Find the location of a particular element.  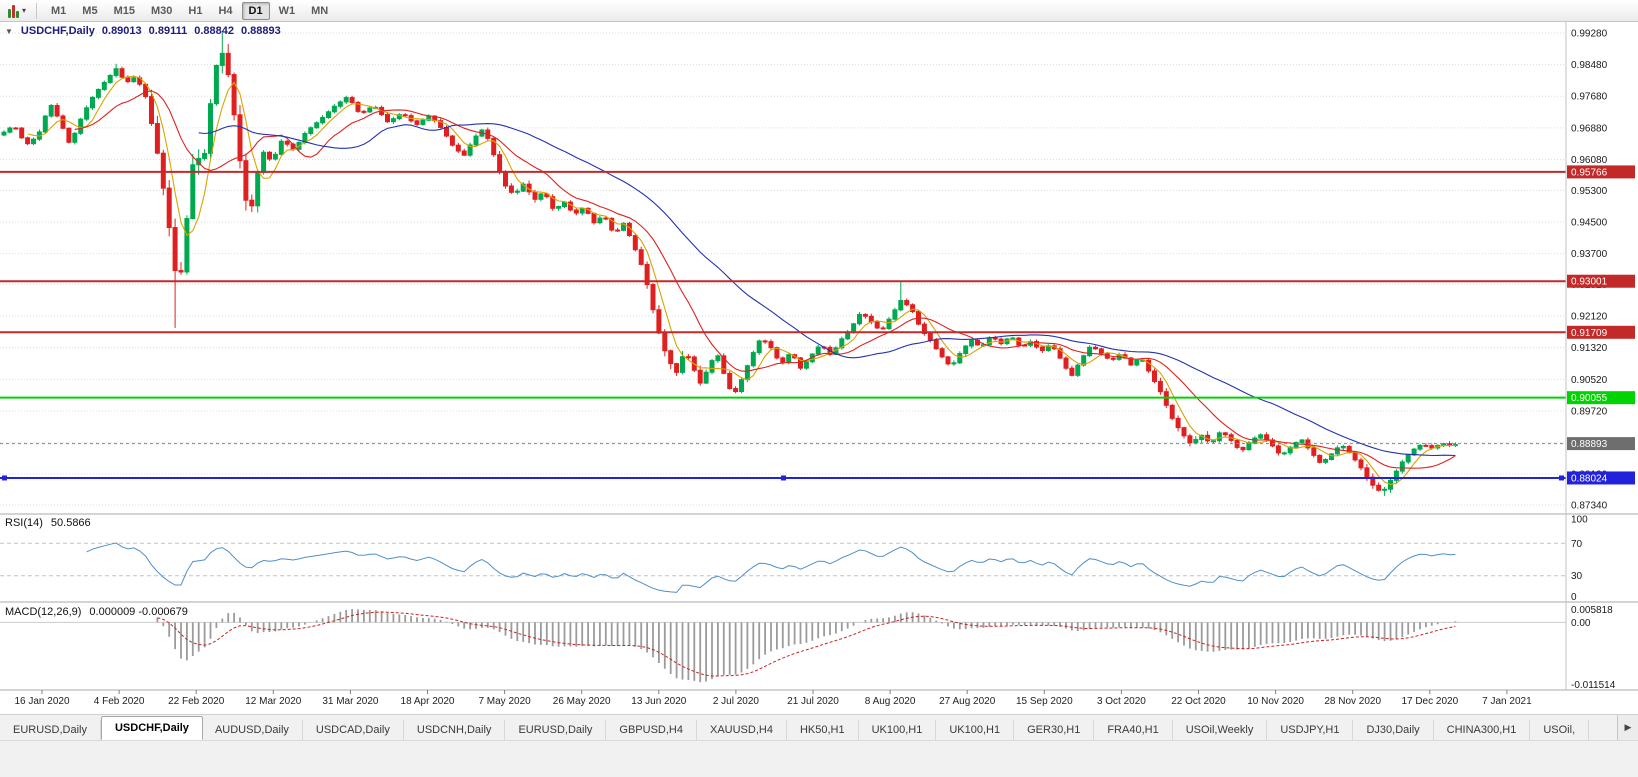

chart-tab-china300-h1: CHINA300,H1 is located at coordinates (1482, 730).